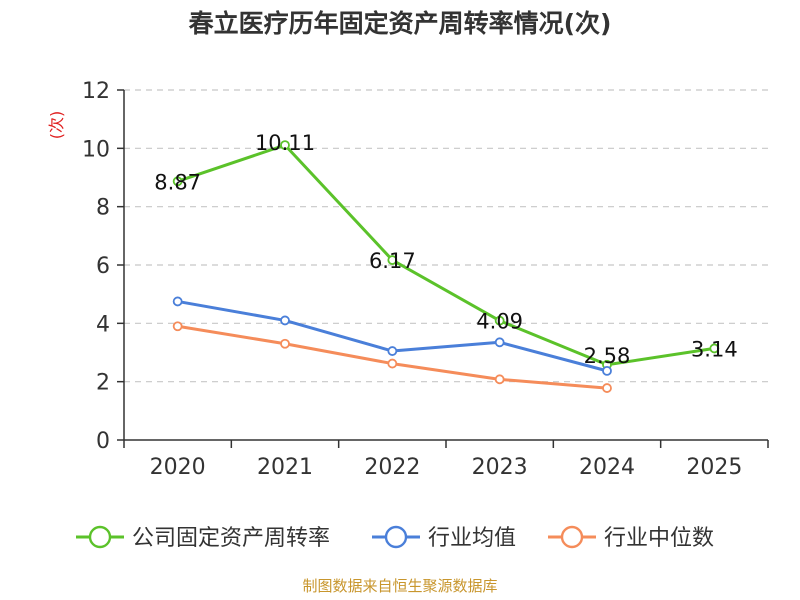 Image resolution: width=800 pixels, height=600 pixels. What do you see at coordinates (399, 586) in the screenshot?
I see `source-note: 制图数据来自恒生聚源数据库` at bounding box center [399, 586].